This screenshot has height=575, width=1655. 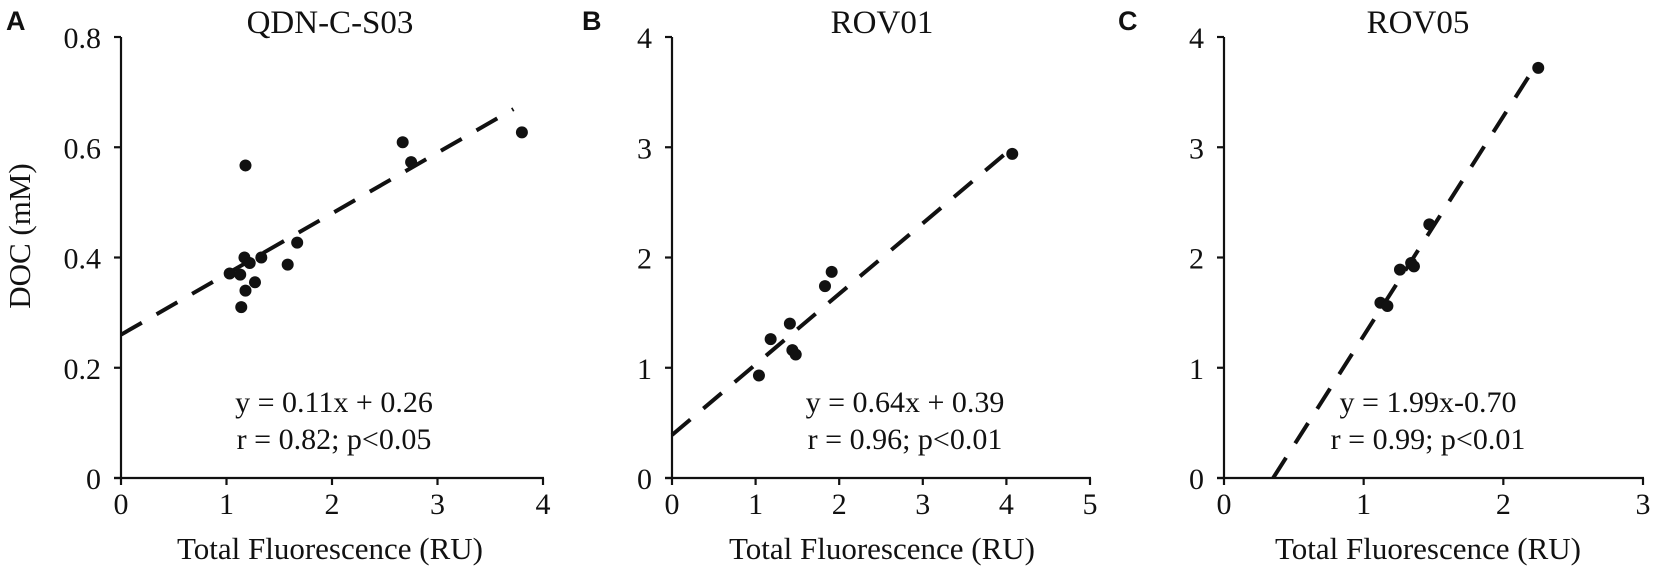 What do you see at coordinates (882, 548) in the screenshot?
I see `panel-b-x-axis-label: Total Fluorescence (RU)` at bounding box center [882, 548].